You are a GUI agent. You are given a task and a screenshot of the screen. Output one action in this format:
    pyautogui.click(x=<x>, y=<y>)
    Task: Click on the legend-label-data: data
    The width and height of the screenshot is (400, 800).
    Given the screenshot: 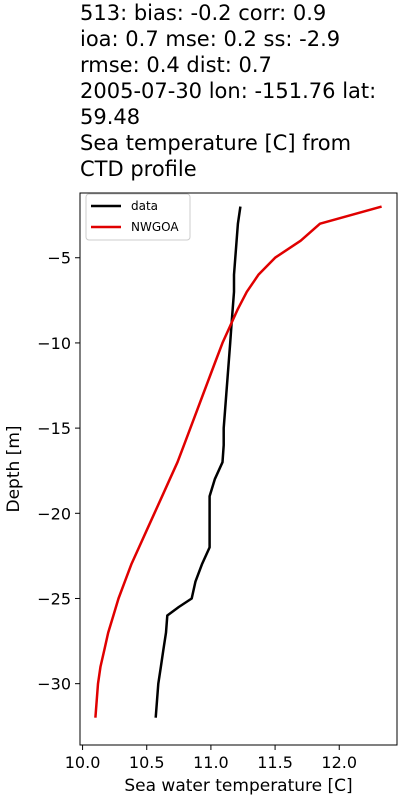 What is the action you would take?
    pyautogui.click(x=144, y=206)
    